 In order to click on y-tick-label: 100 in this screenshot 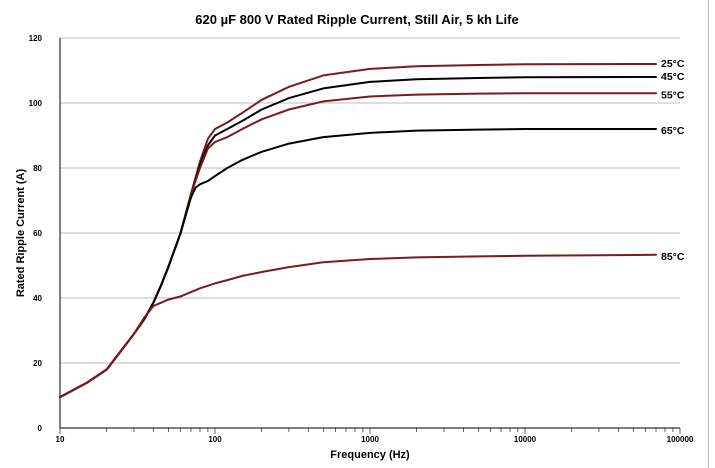, I will do `click(36, 103)`.